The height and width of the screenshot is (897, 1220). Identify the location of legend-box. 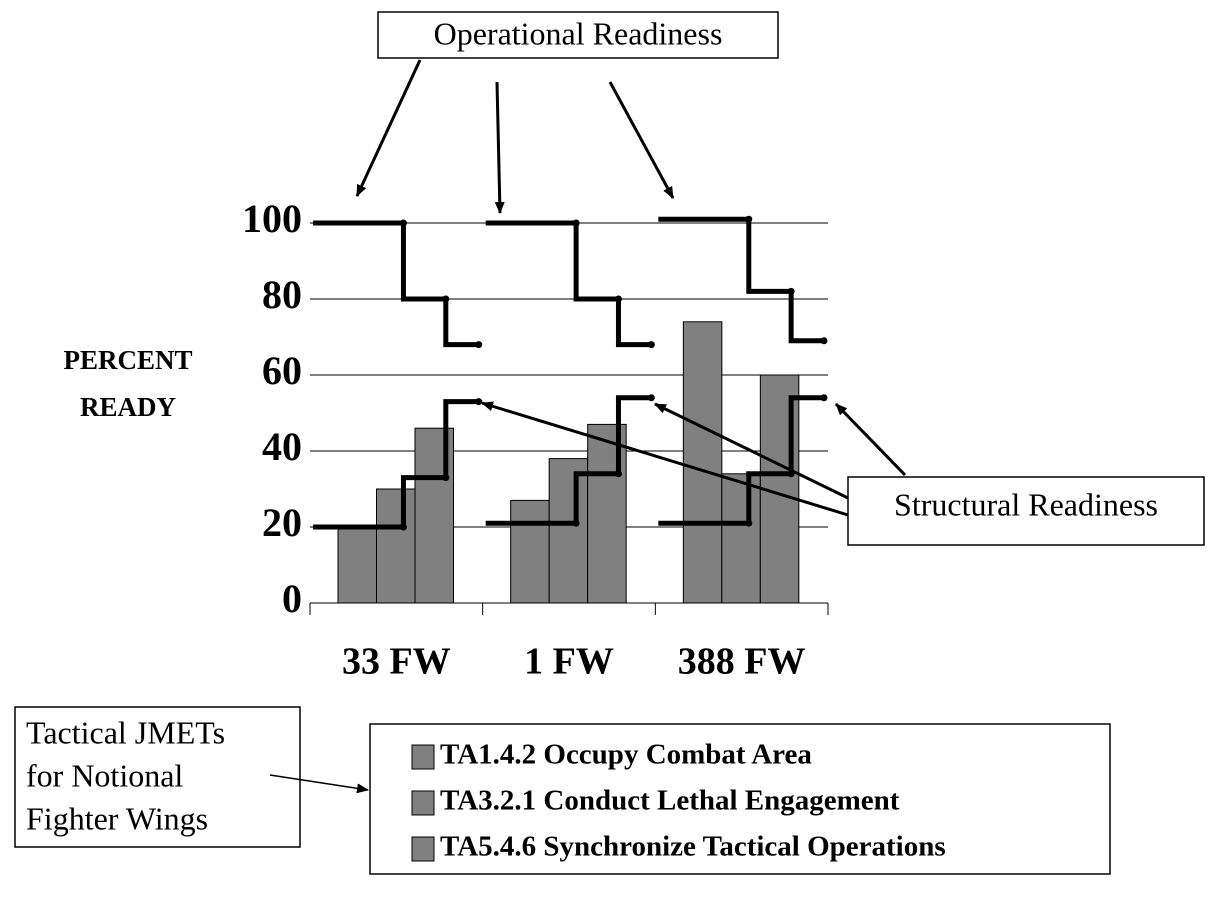
(740, 799).